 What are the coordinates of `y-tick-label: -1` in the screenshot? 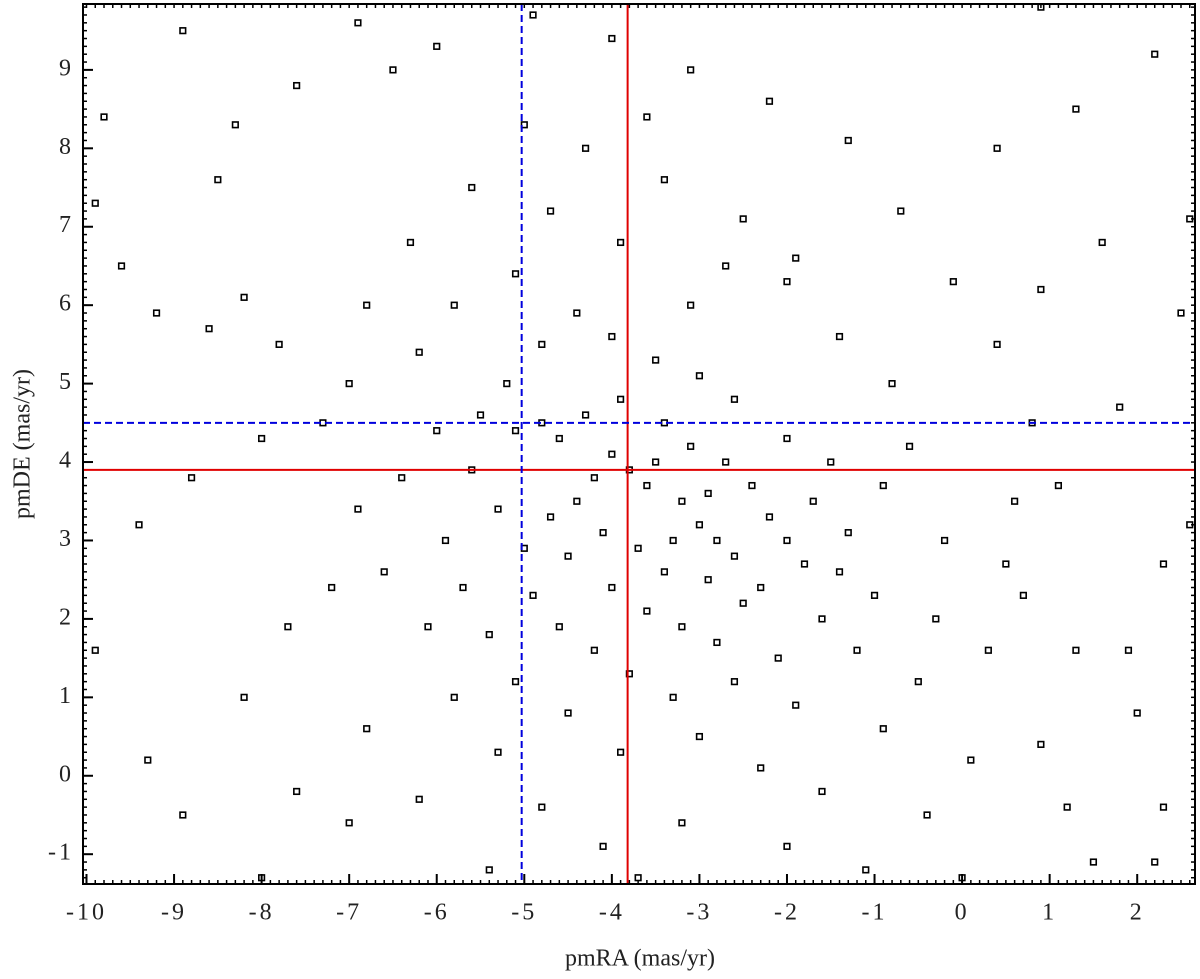 It's located at (61, 853).